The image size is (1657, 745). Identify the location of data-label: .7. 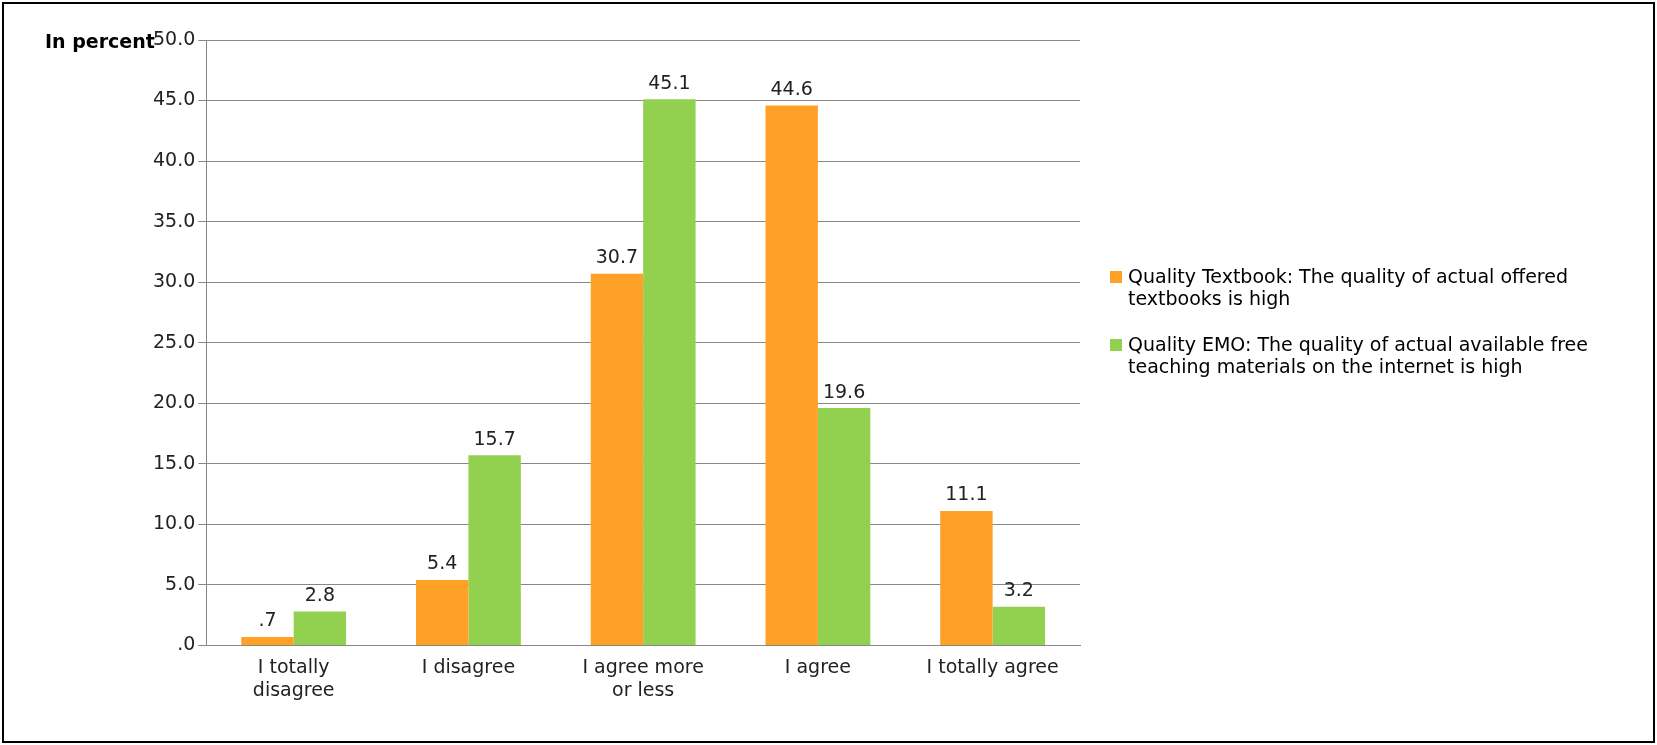
(267, 619).